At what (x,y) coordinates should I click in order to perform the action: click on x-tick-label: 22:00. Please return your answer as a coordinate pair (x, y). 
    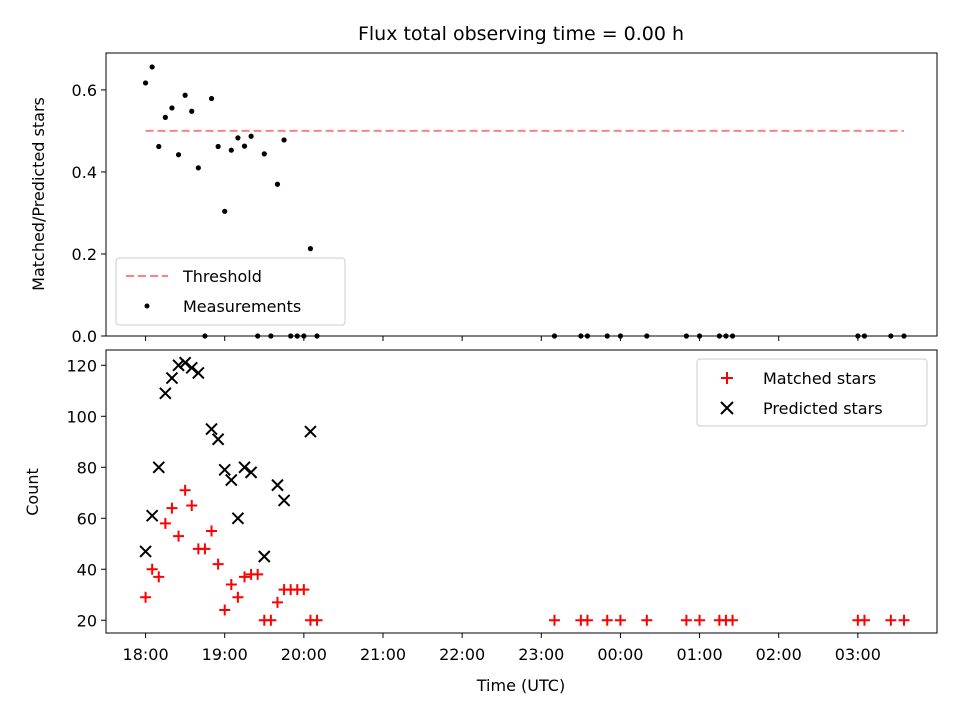
    Looking at the image, I should click on (462, 654).